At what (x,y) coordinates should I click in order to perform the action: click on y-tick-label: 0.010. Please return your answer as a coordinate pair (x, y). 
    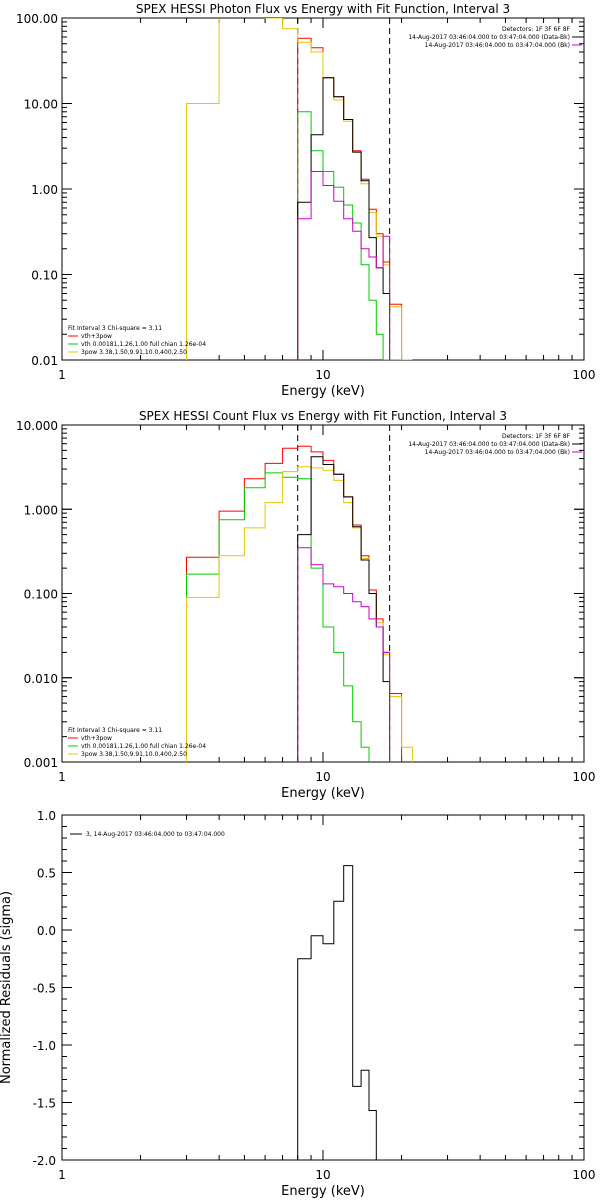
    Looking at the image, I should click on (41, 679).